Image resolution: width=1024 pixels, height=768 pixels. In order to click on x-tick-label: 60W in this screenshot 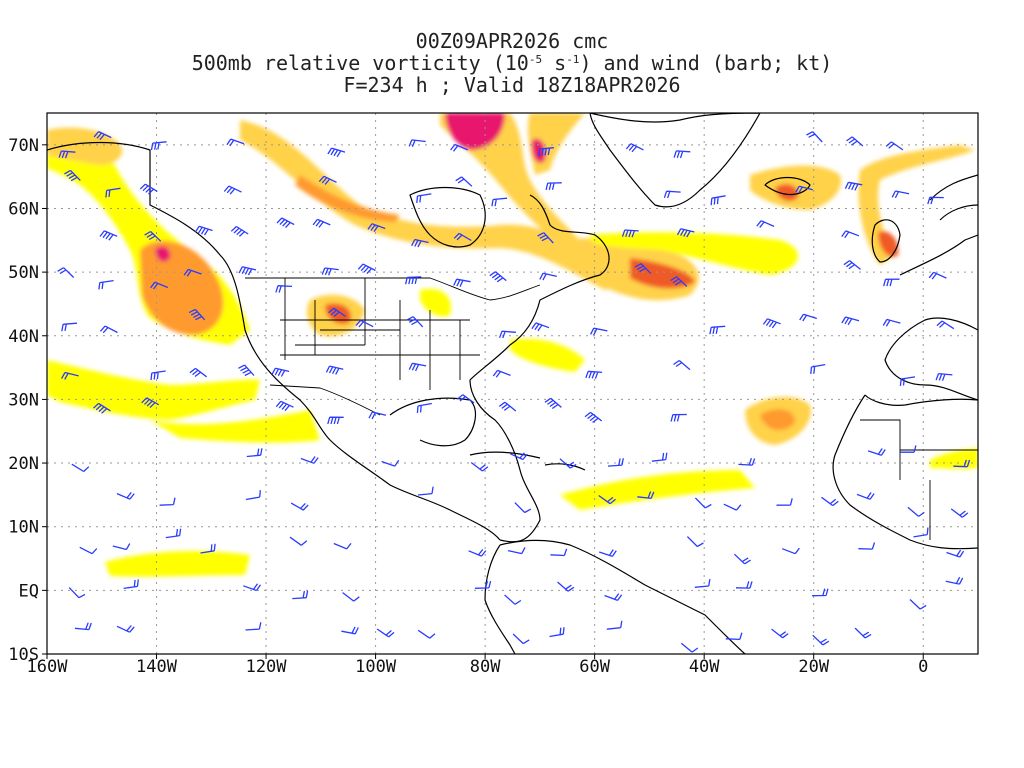, I will do `click(594, 667)`.